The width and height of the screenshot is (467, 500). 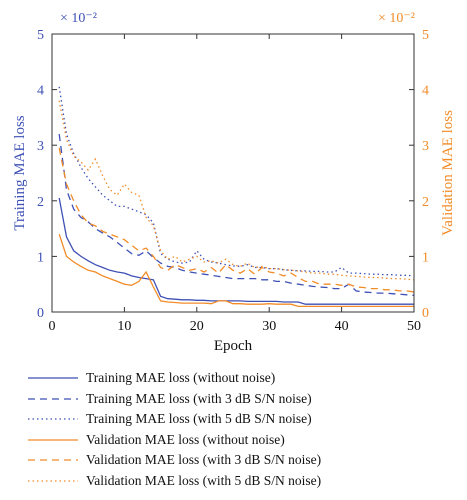 I want to click on y-tick-label-left: 1, so click(x=40, y=257).